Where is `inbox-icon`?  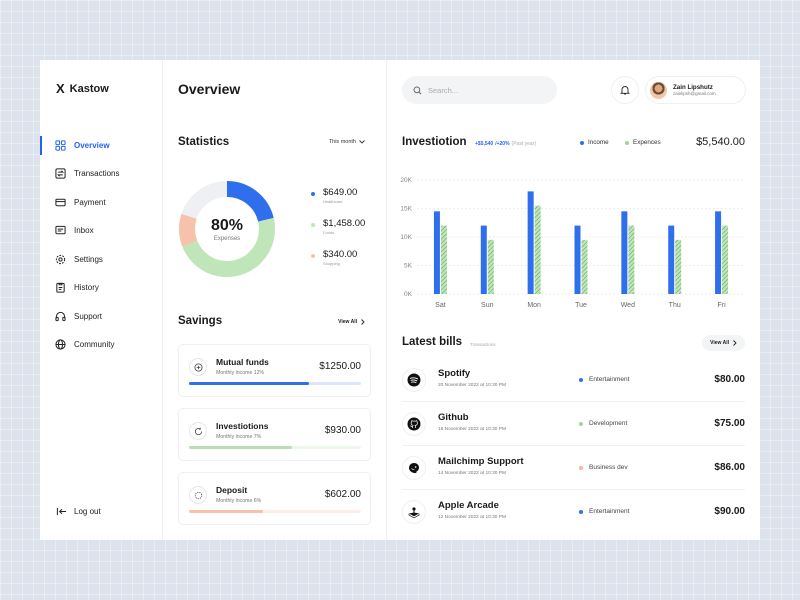 inbox-icon is located at coordinates (60, 230).